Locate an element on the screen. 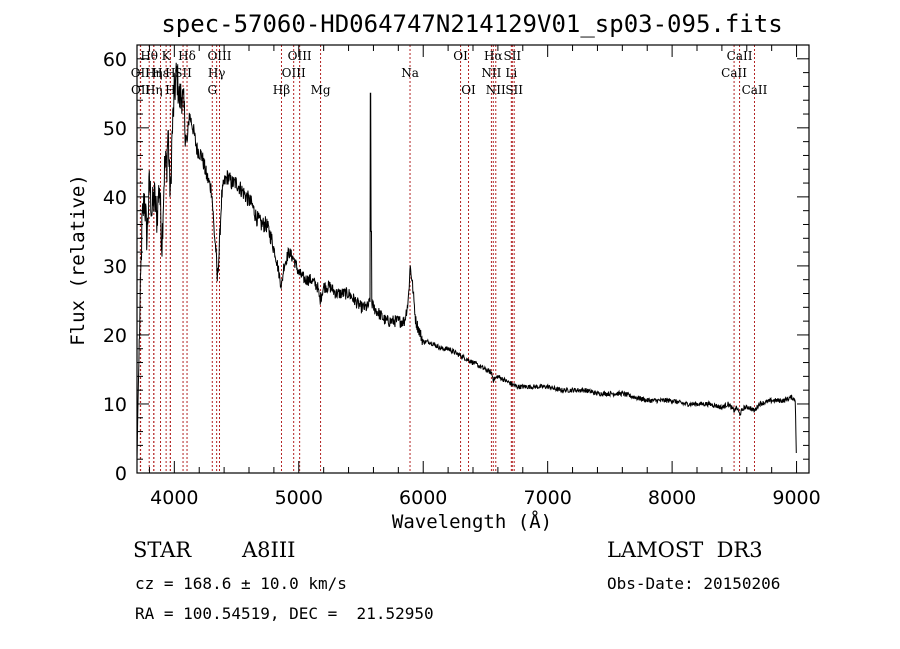 This screenshot has height=649, width=900. x-tick-label-0: 4000 is located at coordinates (174, 498).